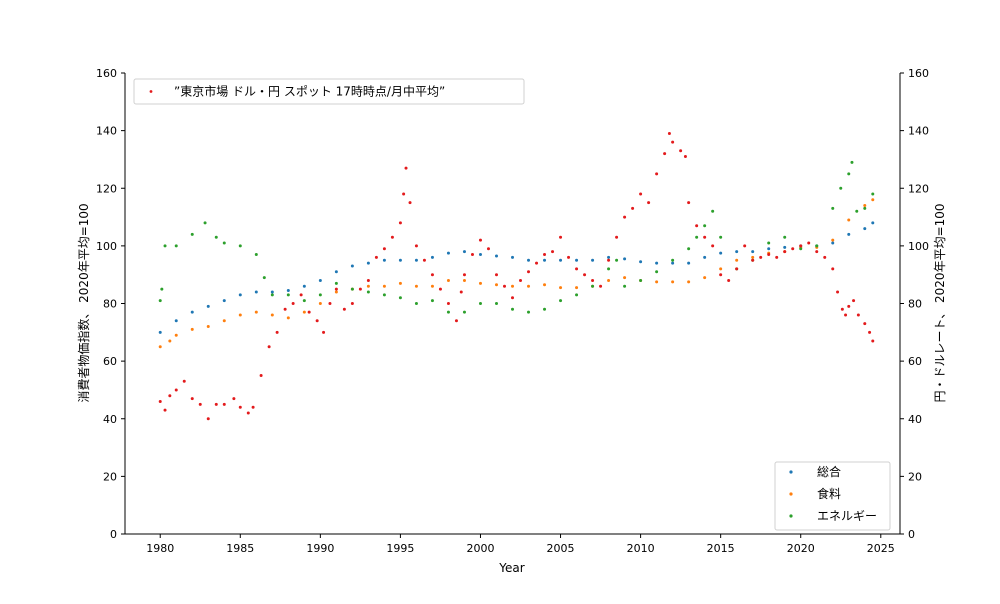  I want to click on left-y-tick-label: 40, so click(110, 419).